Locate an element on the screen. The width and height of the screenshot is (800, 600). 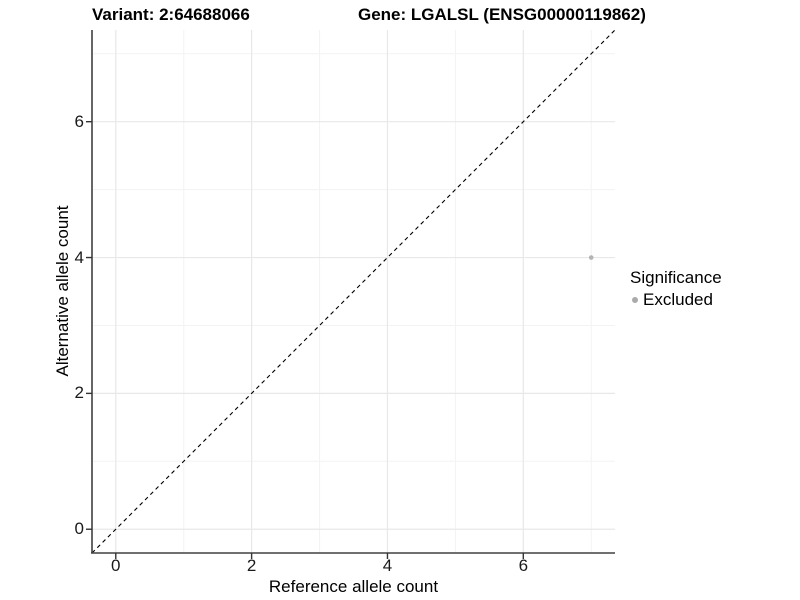
y-tick-label: 6 is located at coordinates (79, 121).